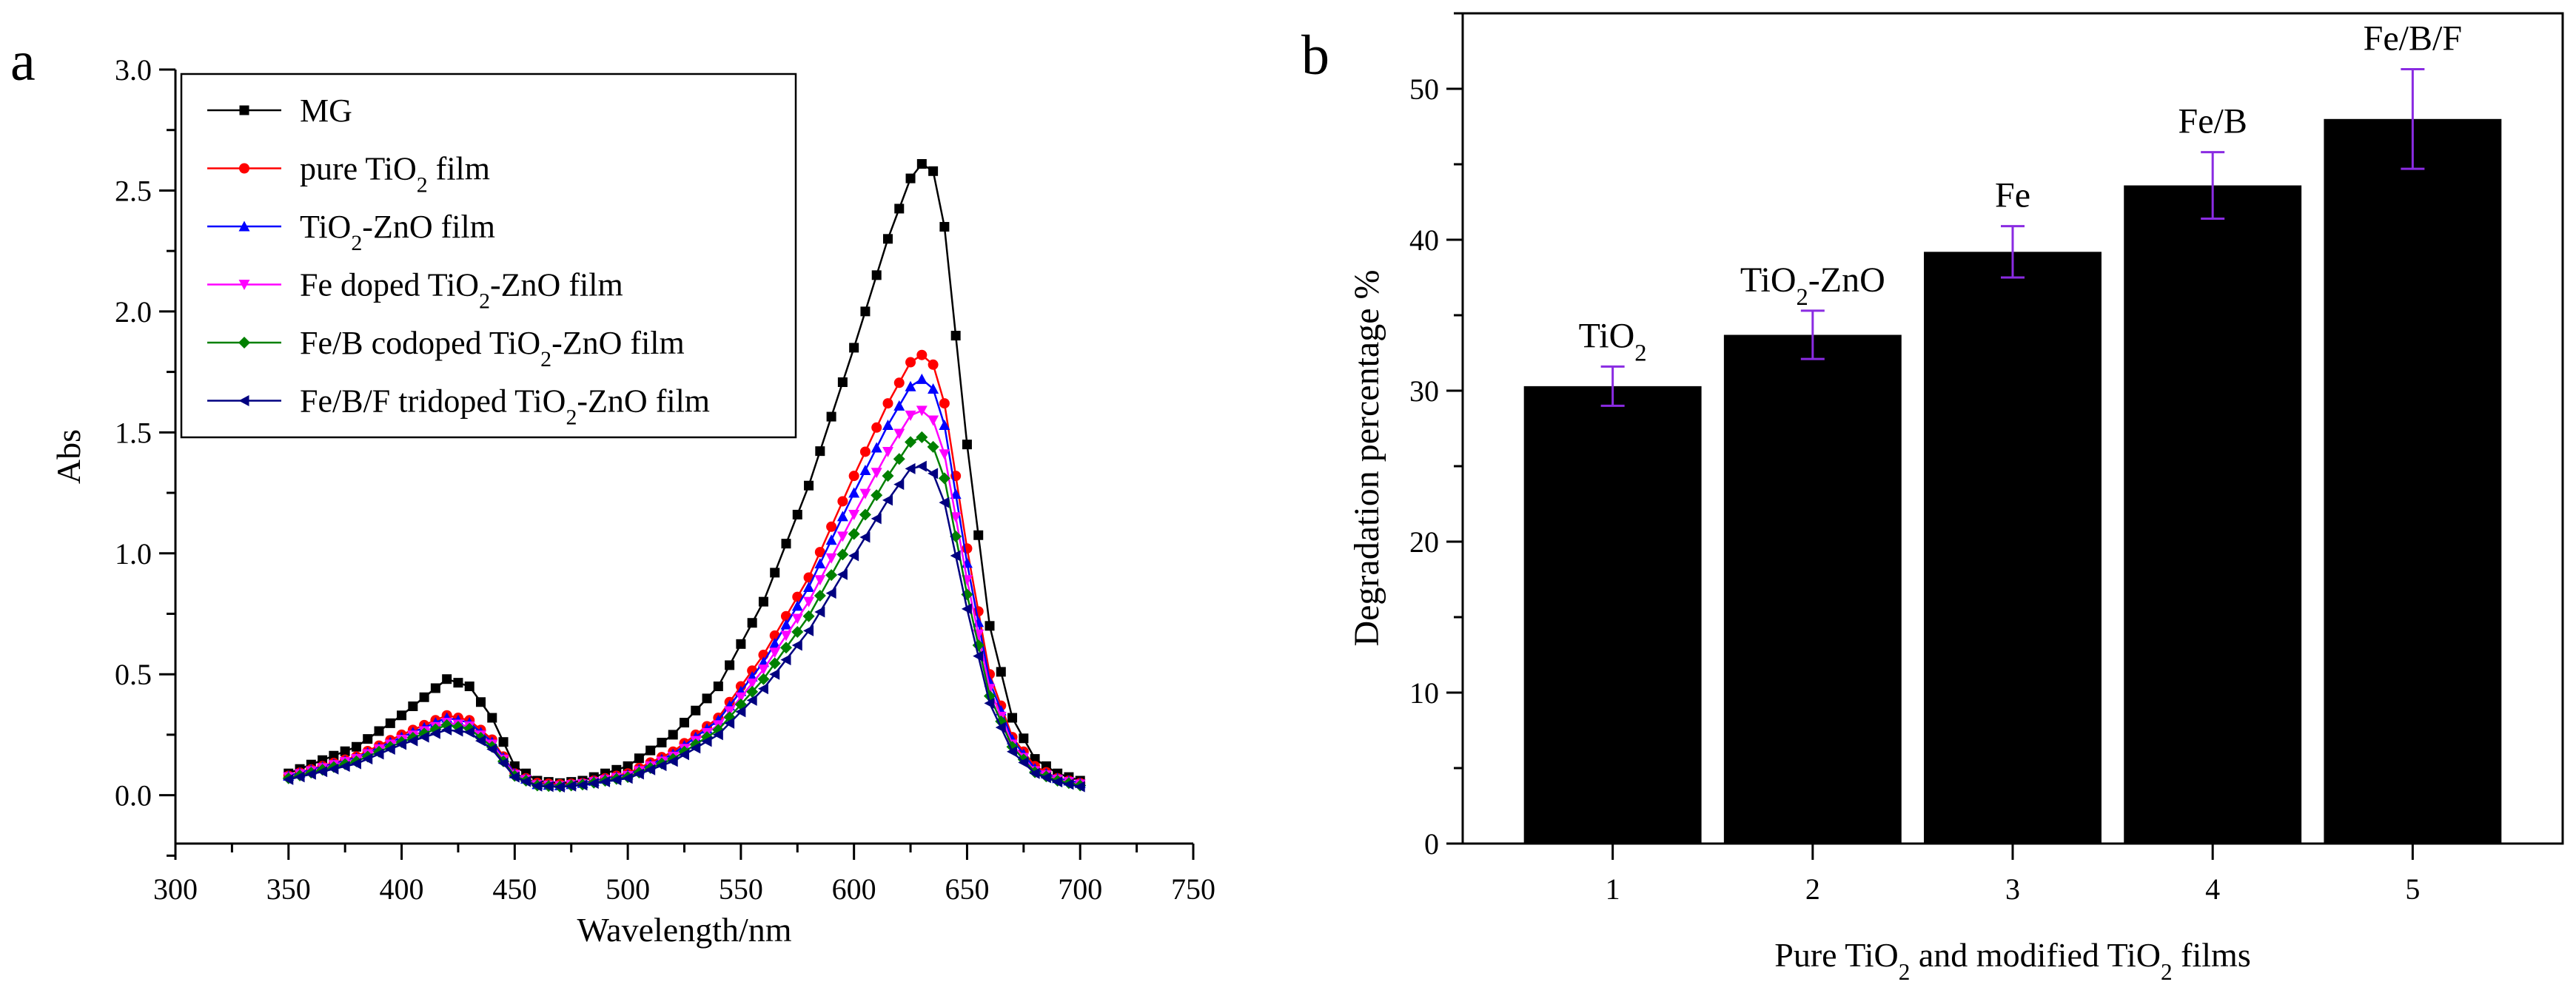  Describe the element at coordinates (2212, 122) in the screenshot. I see `text-span: Fe/B` at that location.